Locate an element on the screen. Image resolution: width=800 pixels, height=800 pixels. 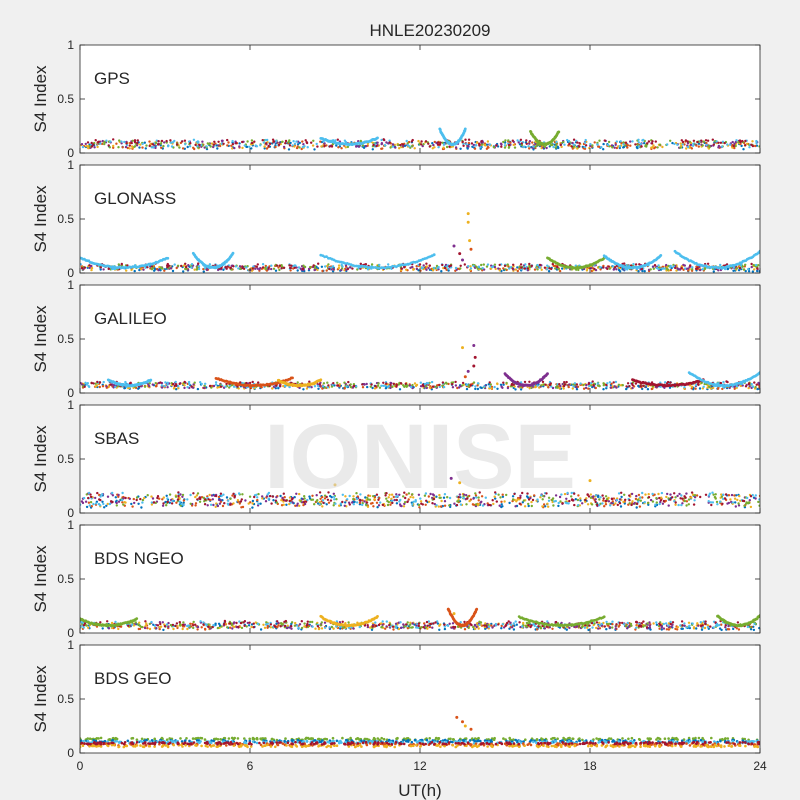
spike-point is located at coordinates (335, 485).